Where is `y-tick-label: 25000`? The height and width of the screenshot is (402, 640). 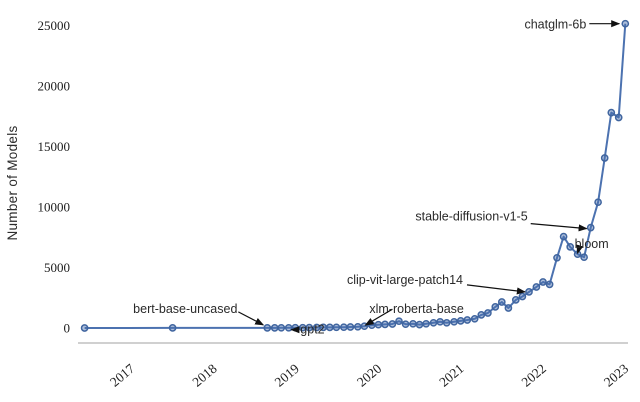
y-tick-label: 25000 is located at coordinates (54, 25).